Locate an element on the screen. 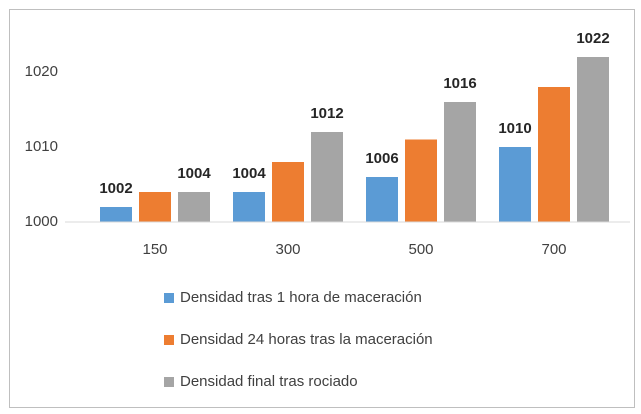  legend-label: Densidad tras 1 hora de maceración is located at coordinates (301, 297).